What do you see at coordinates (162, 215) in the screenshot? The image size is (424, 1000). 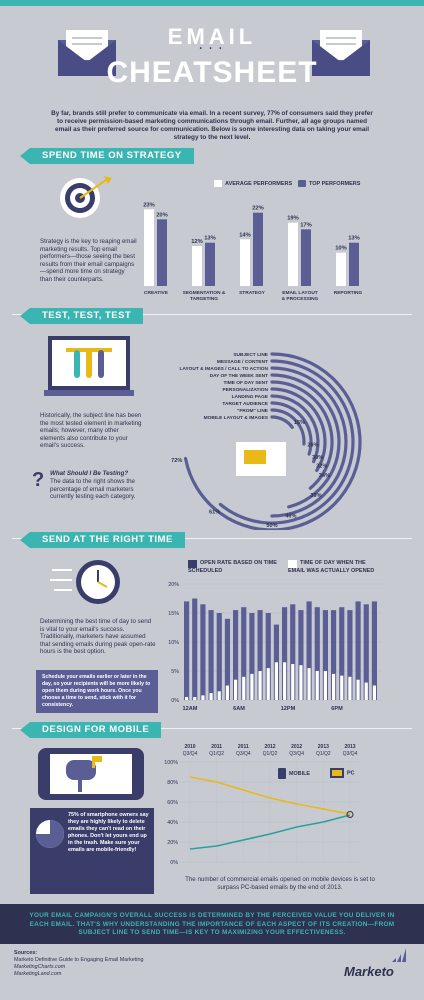 I see `bar-value-label: 20%` at bounding box center [162, 215].